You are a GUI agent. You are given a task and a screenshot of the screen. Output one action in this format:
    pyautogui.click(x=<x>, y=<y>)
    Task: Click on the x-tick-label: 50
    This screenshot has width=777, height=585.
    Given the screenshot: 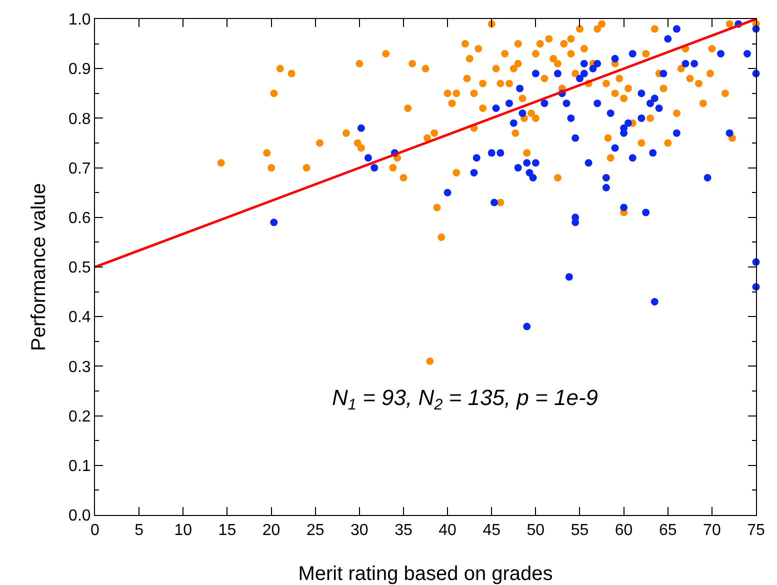 What is the action you would take?
    pyautogui.click(x=535, y=531)
    